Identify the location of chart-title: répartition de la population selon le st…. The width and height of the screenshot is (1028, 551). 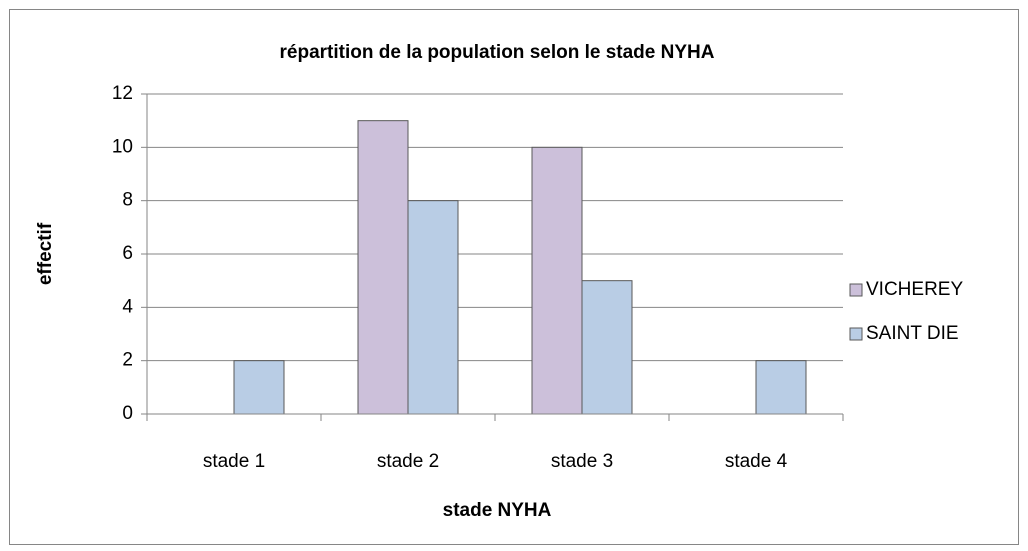
(497, 52).